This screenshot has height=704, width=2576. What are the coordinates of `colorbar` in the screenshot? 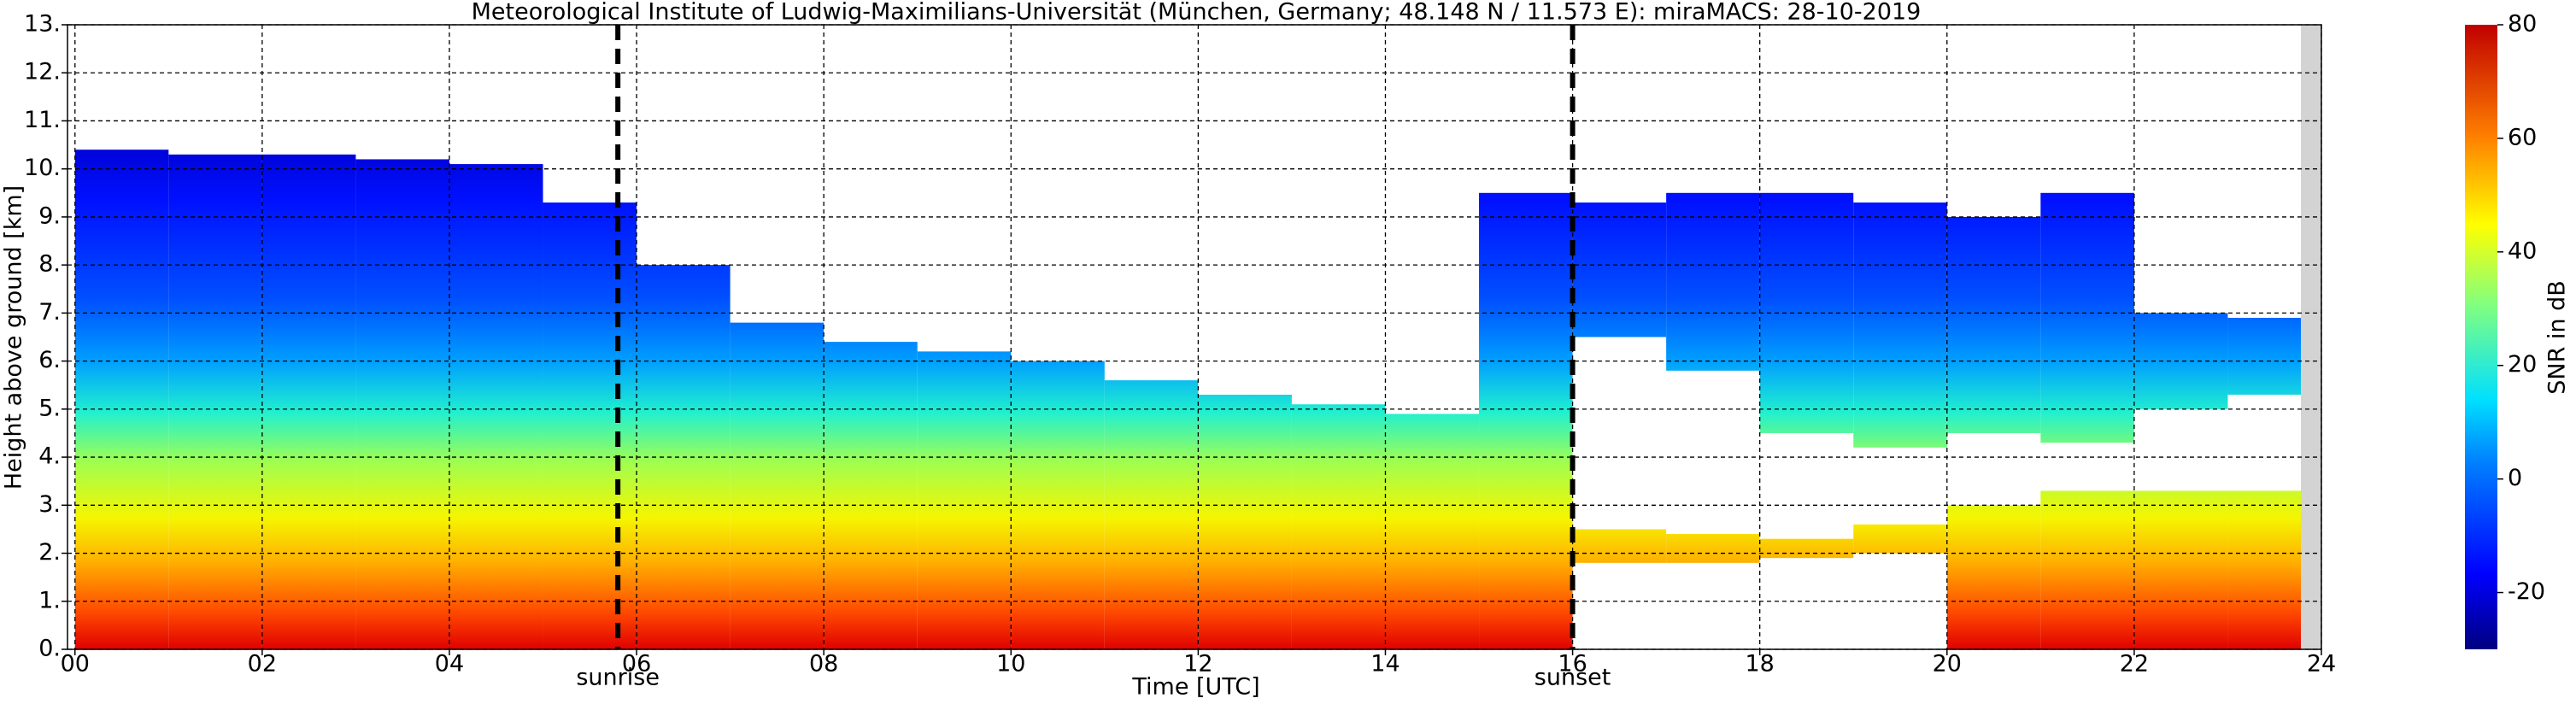 It's located at (2481, 337).